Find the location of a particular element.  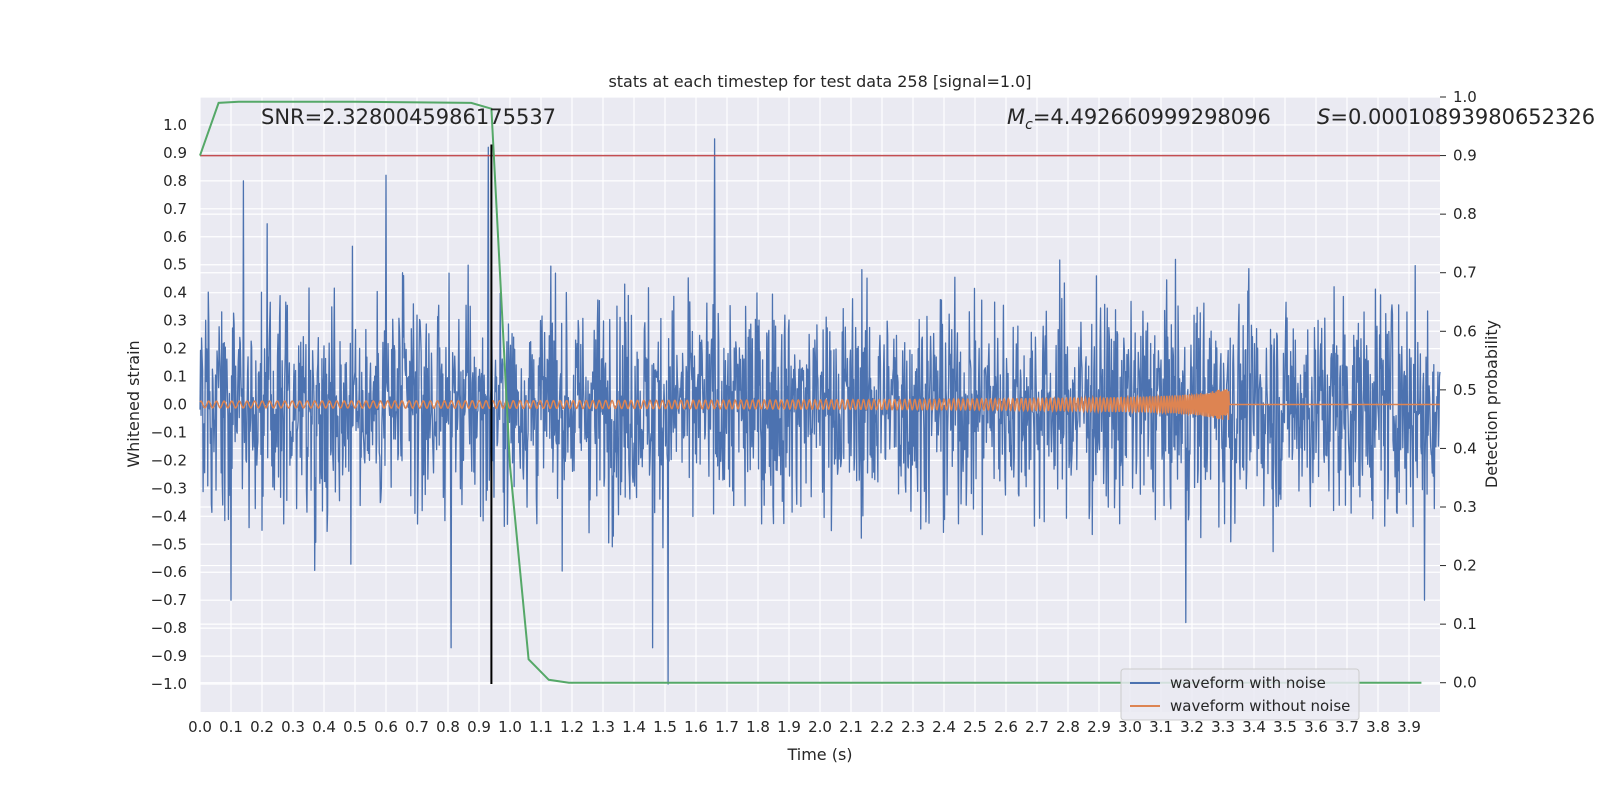

x-tick-label: 0.7 is located at coordinates (417, 727).